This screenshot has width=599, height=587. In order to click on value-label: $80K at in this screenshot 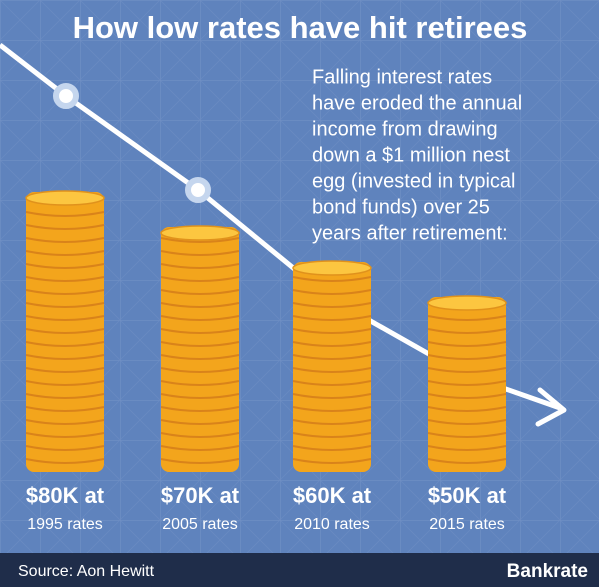, I will do `click(65, 495)`.